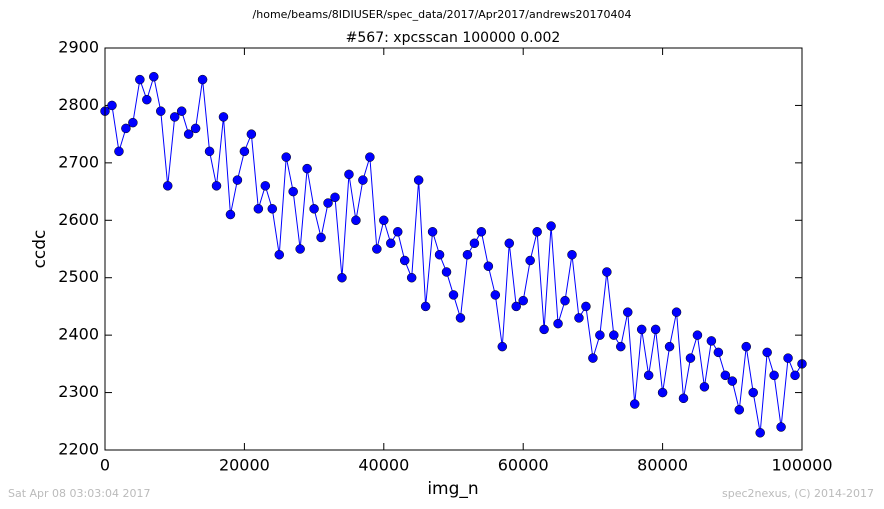 The height and width of the screenshot is (509, 884). I want to click on timestamp: Sat Apr 08 03:03:04 2017, so click(79, 493).